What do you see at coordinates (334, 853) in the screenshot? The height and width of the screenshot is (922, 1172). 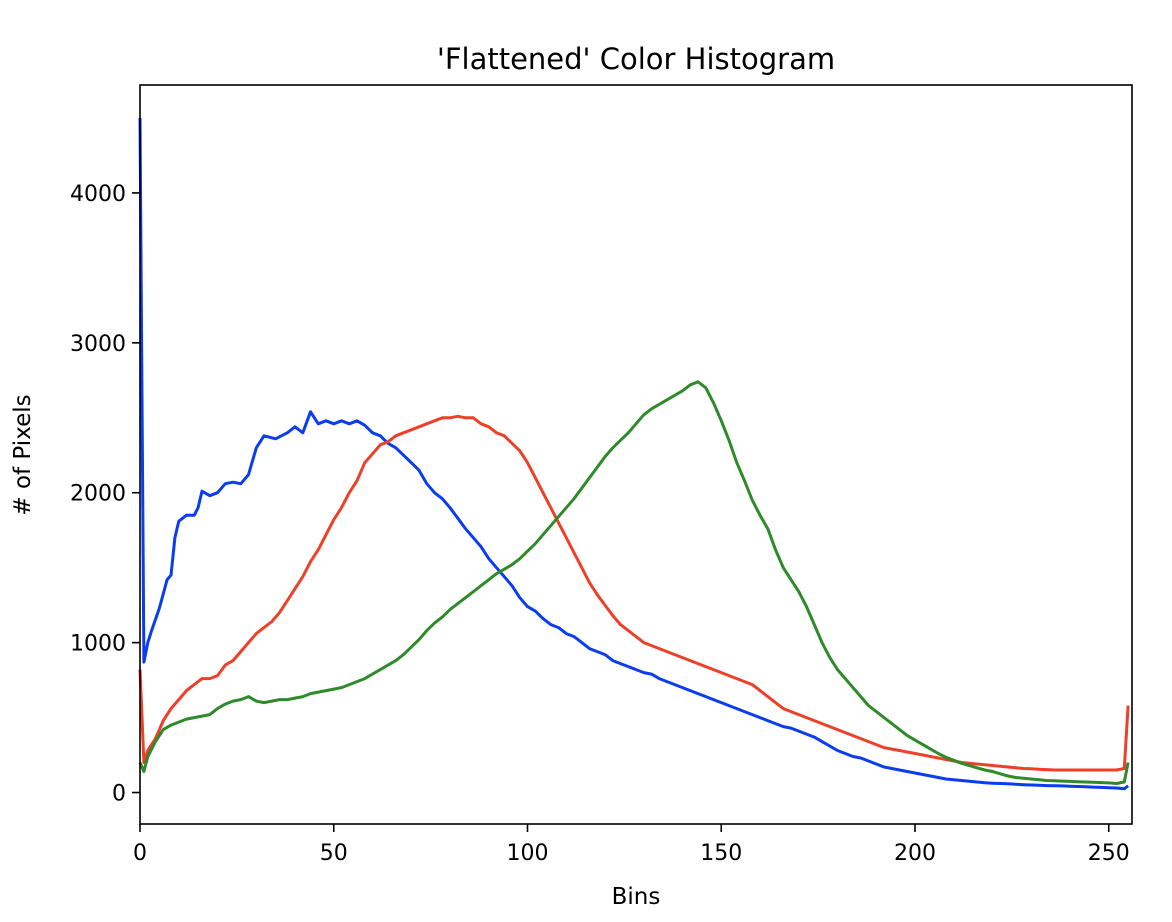 I see `x-tick-label: 50` at bounding box center [334, 853].